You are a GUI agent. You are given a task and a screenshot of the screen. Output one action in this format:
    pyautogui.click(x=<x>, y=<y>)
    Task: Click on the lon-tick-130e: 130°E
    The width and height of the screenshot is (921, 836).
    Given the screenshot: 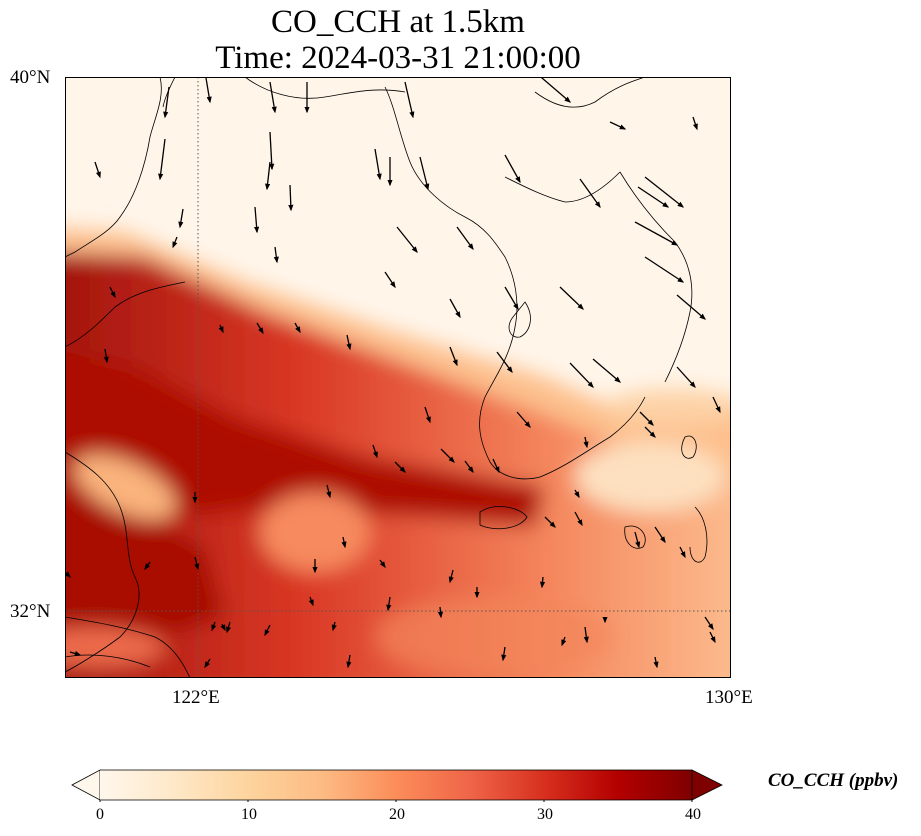 What is the action you would take?
    pyautogui.click(x=729, y=697)
    